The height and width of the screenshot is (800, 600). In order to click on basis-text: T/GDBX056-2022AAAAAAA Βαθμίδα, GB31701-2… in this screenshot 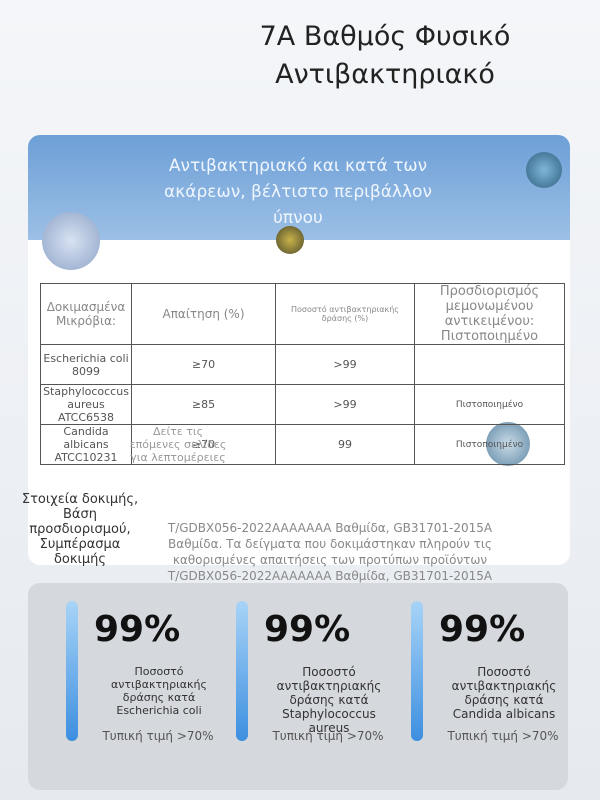, I will do `click(330, 560)`.